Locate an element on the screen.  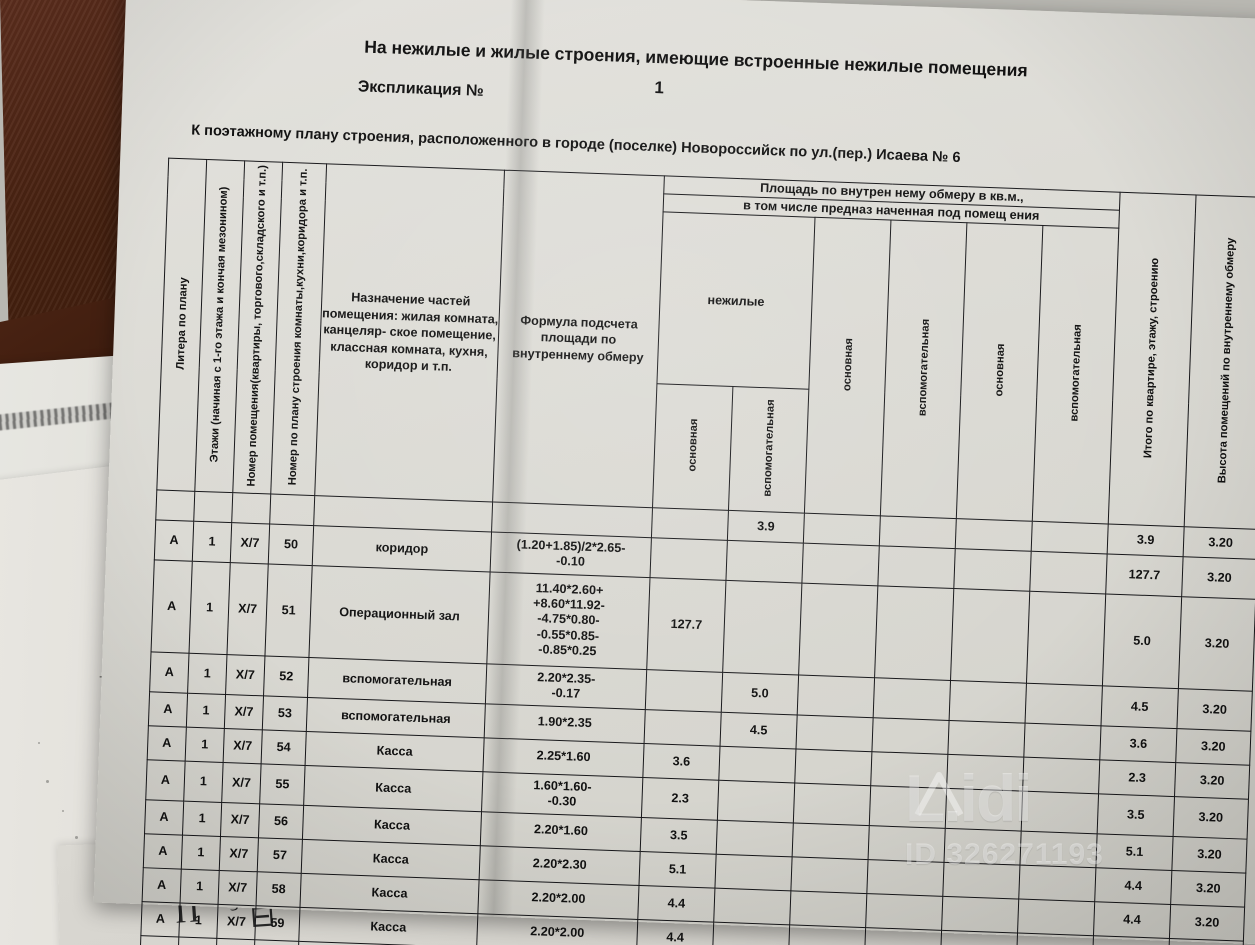
row-total: 4.4 is located at coordinates (1132, 920).